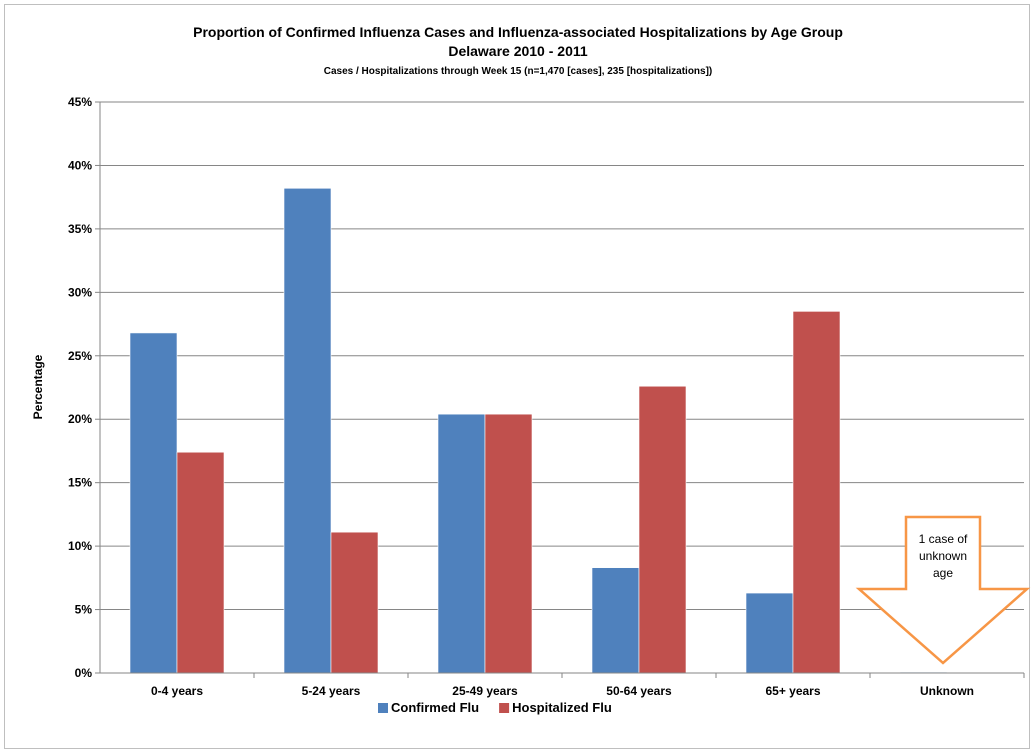  Describe the element at coordinates (80, 546) in the screenshot. I see `y-tick-label: 10%` at that location.